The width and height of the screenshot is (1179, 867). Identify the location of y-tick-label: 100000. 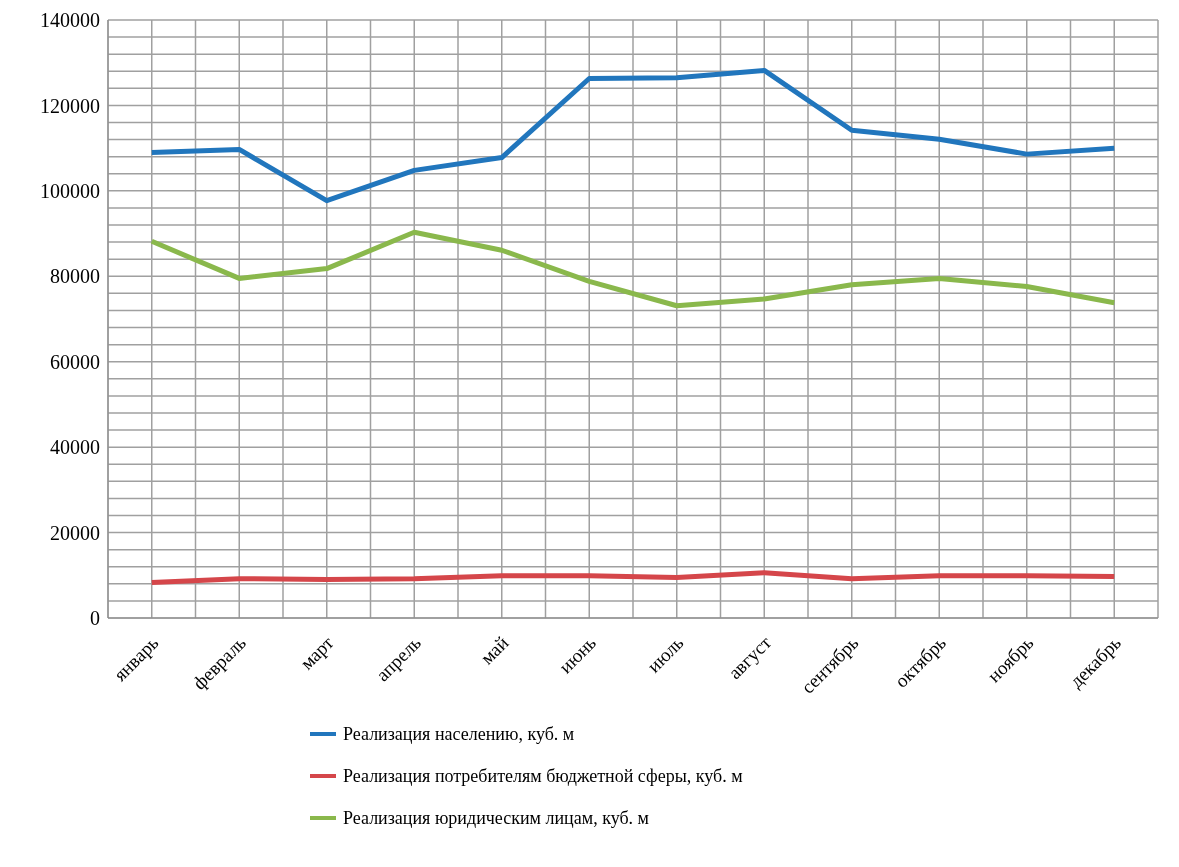
(70, 190).